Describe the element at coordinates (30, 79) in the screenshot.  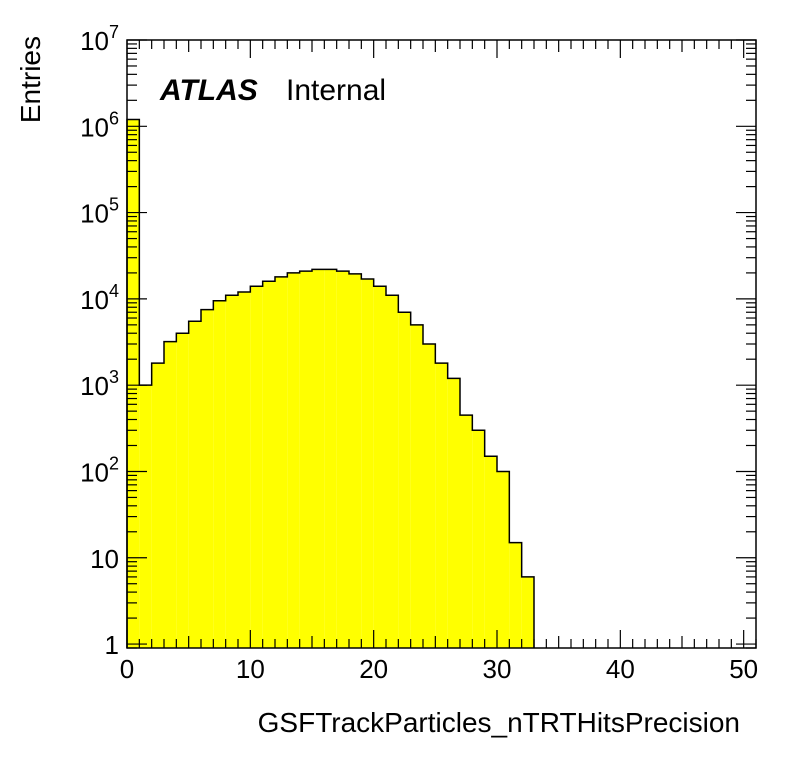
I see `y-axis-title: Entries` at that location.